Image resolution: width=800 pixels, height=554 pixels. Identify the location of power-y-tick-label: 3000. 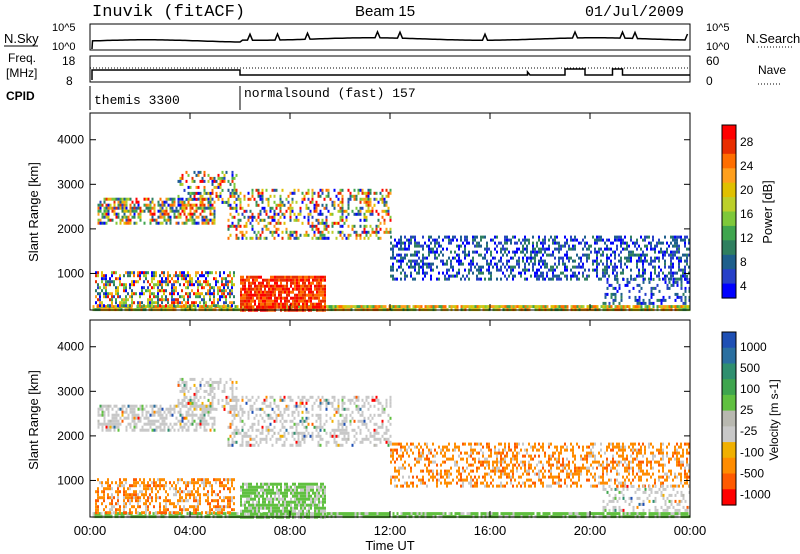
(70, 184).